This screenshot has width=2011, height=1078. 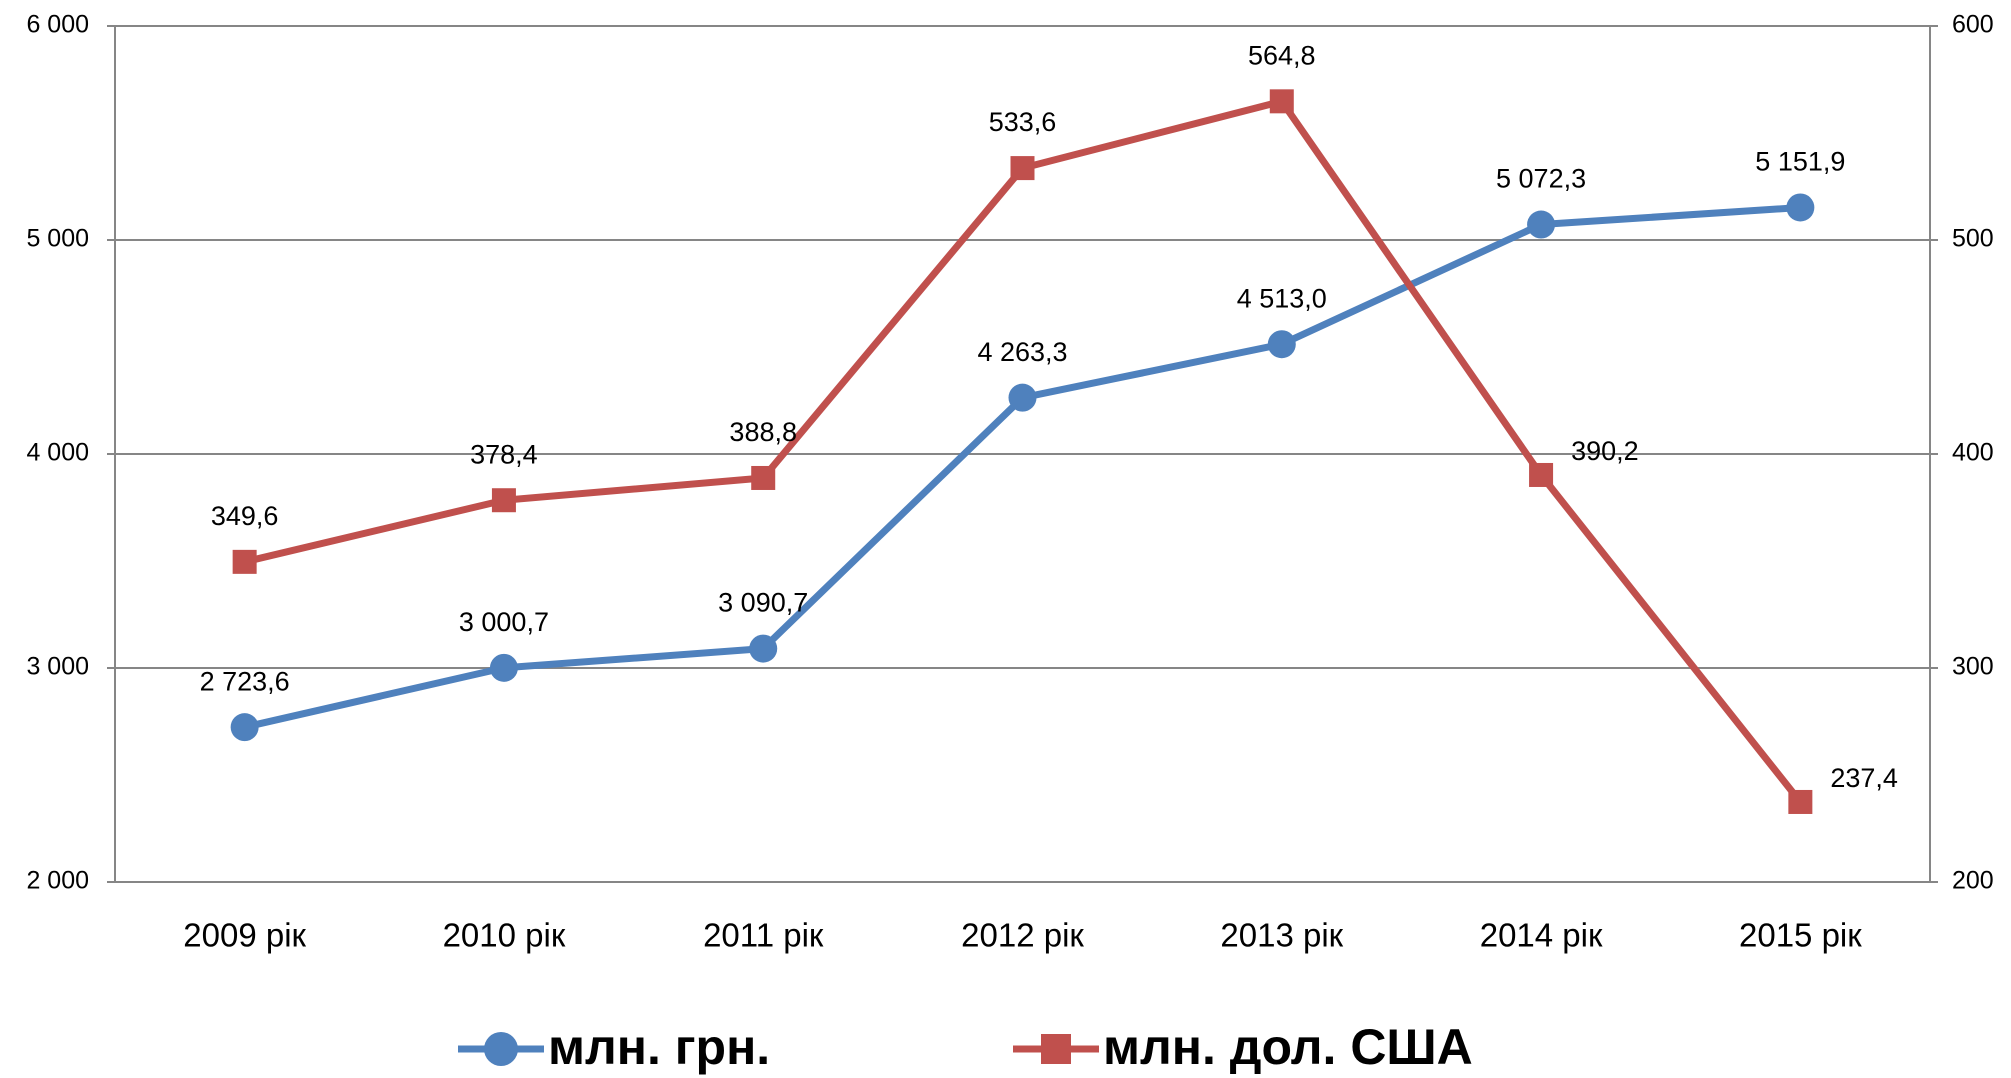 What do you see at coordinates (1800, 935) in the screenshot?
I see `x-tick-label: 2015 рік` at bounding box center [1800, 935].